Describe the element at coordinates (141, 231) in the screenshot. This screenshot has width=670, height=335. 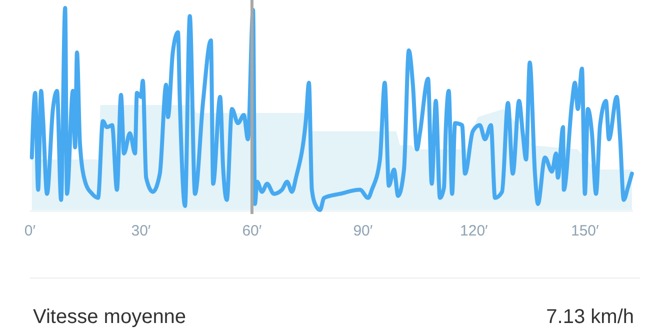
I see `x-tick-label: 30′` at that location.